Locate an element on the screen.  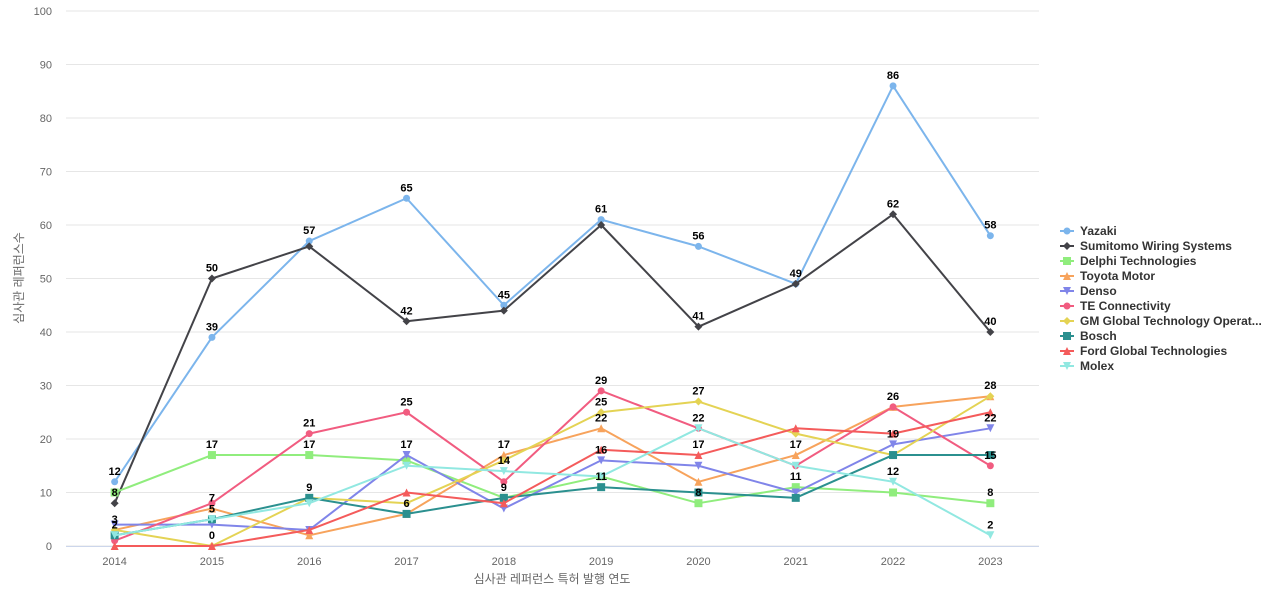
legend-label: Toyota Motor is located at coordinates (1117, 276).